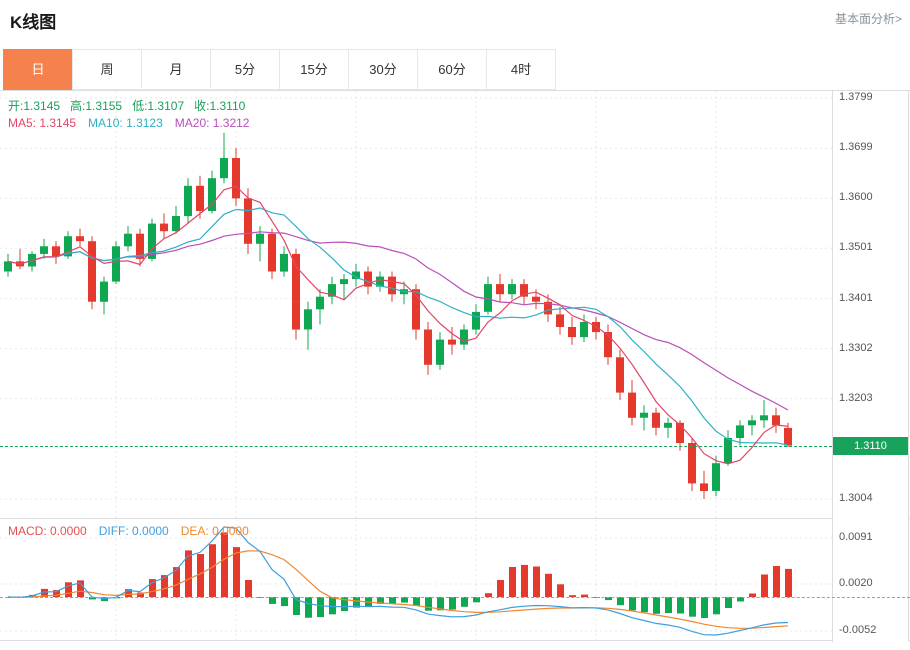  Describe the element at coordinates (214, 531) in the screenshot. I see `dea-value: DEA: 0.0000` at that location.